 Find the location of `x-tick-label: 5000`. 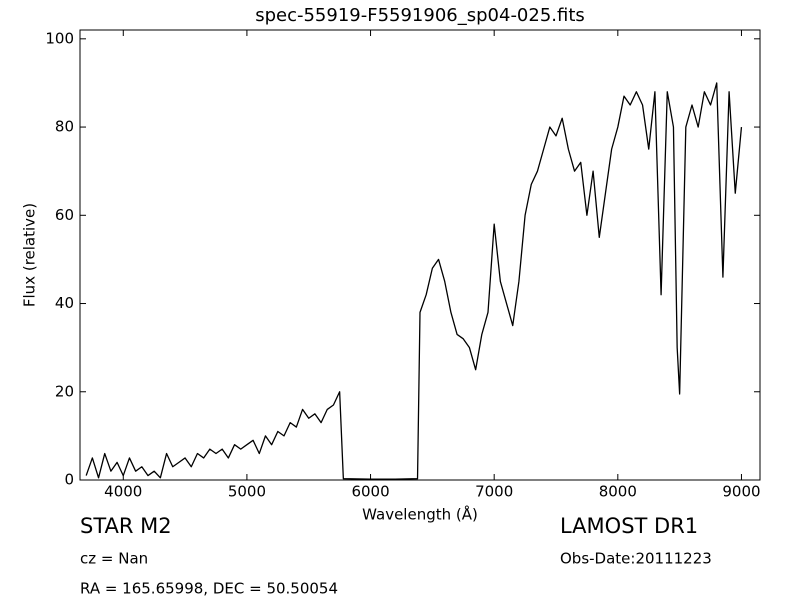

x-tick-label: 5000 is located at coordinates (247, 492).